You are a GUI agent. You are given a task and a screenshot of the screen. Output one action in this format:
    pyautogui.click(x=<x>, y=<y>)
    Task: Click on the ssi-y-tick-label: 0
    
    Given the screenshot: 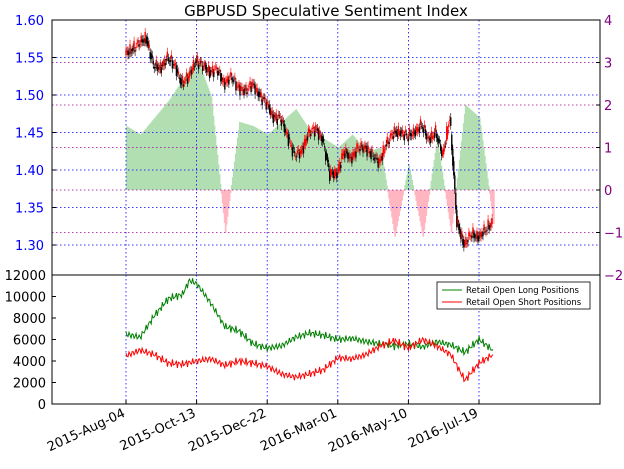 What is the action you would take?
    pyautogui.click(x=608, y=191)
    